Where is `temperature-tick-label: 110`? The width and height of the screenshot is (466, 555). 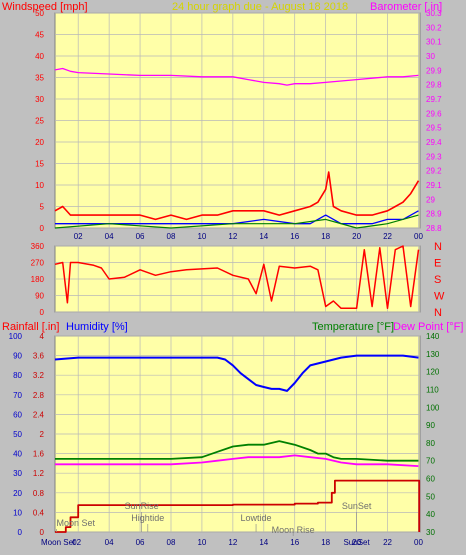 temperature-tick-label: 110 is located at coordinates (432, 389).